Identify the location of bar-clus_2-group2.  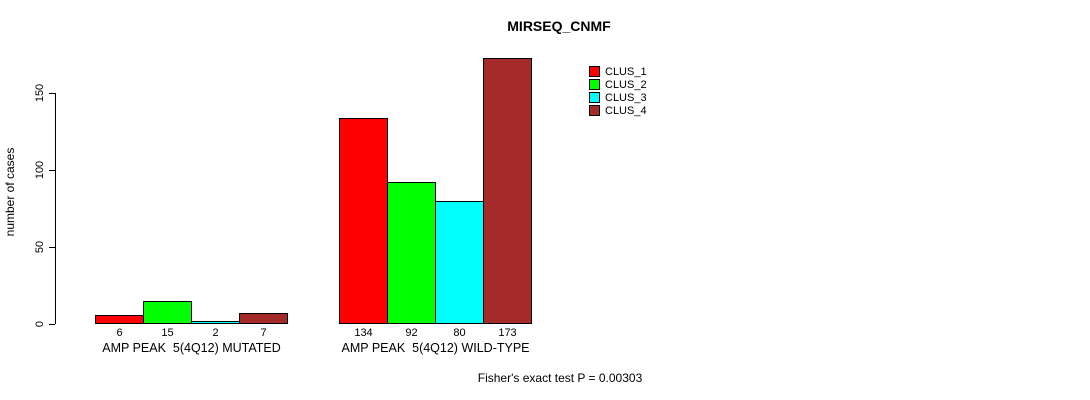
(411, 253).